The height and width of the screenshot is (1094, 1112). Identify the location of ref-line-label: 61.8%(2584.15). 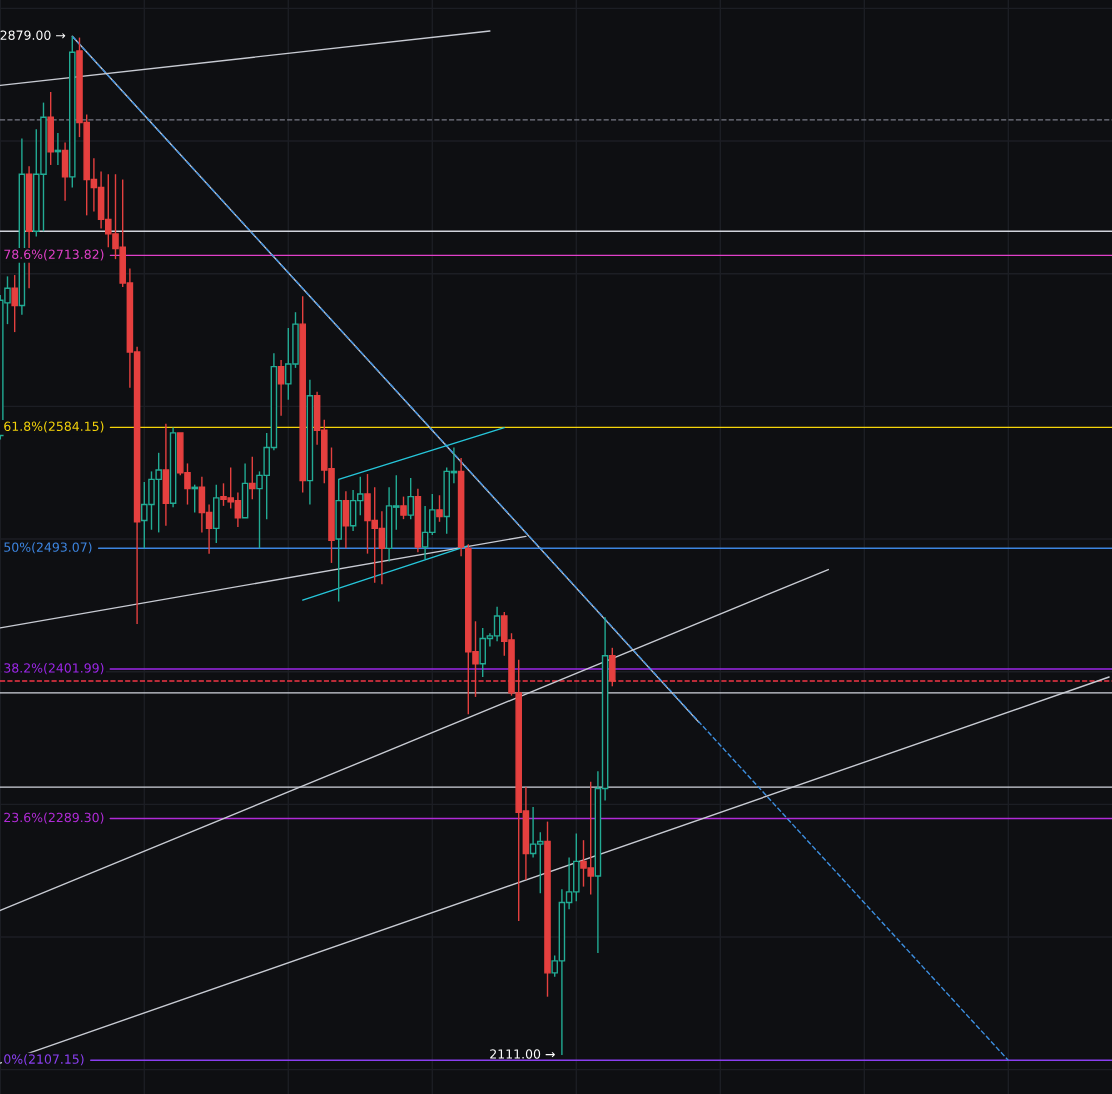
(54, 427).